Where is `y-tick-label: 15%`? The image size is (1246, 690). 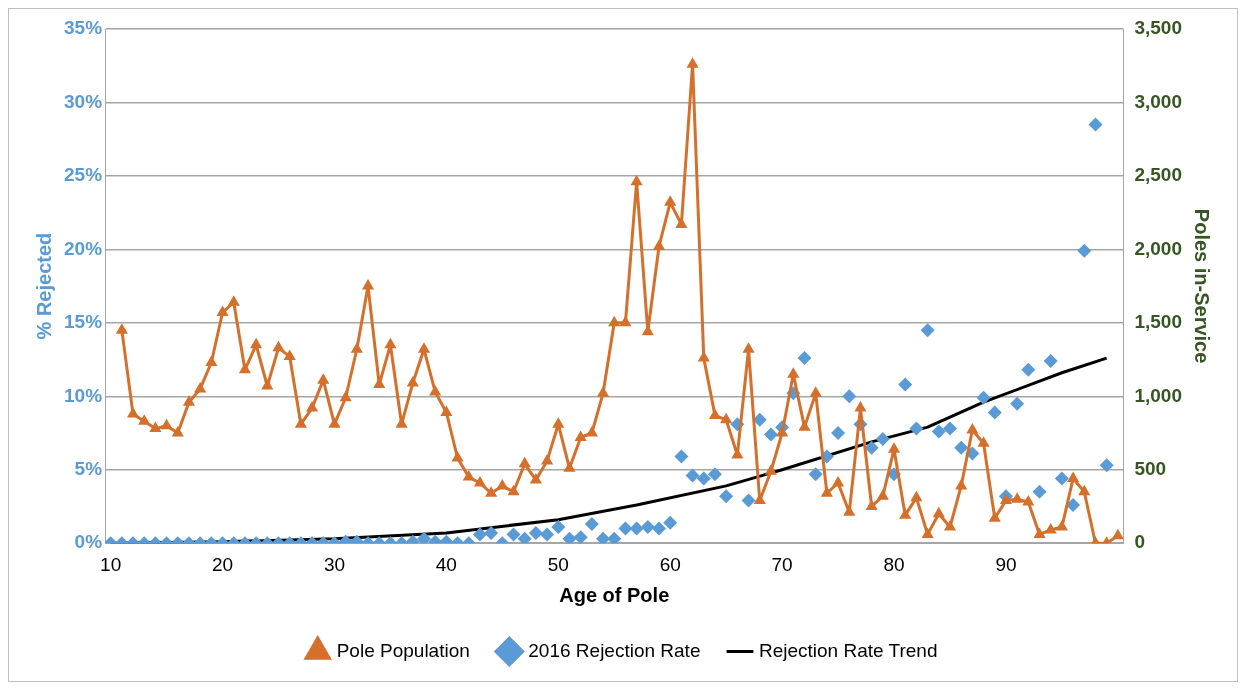 y-tick-label: 15% is located at coordinates (83, 322).